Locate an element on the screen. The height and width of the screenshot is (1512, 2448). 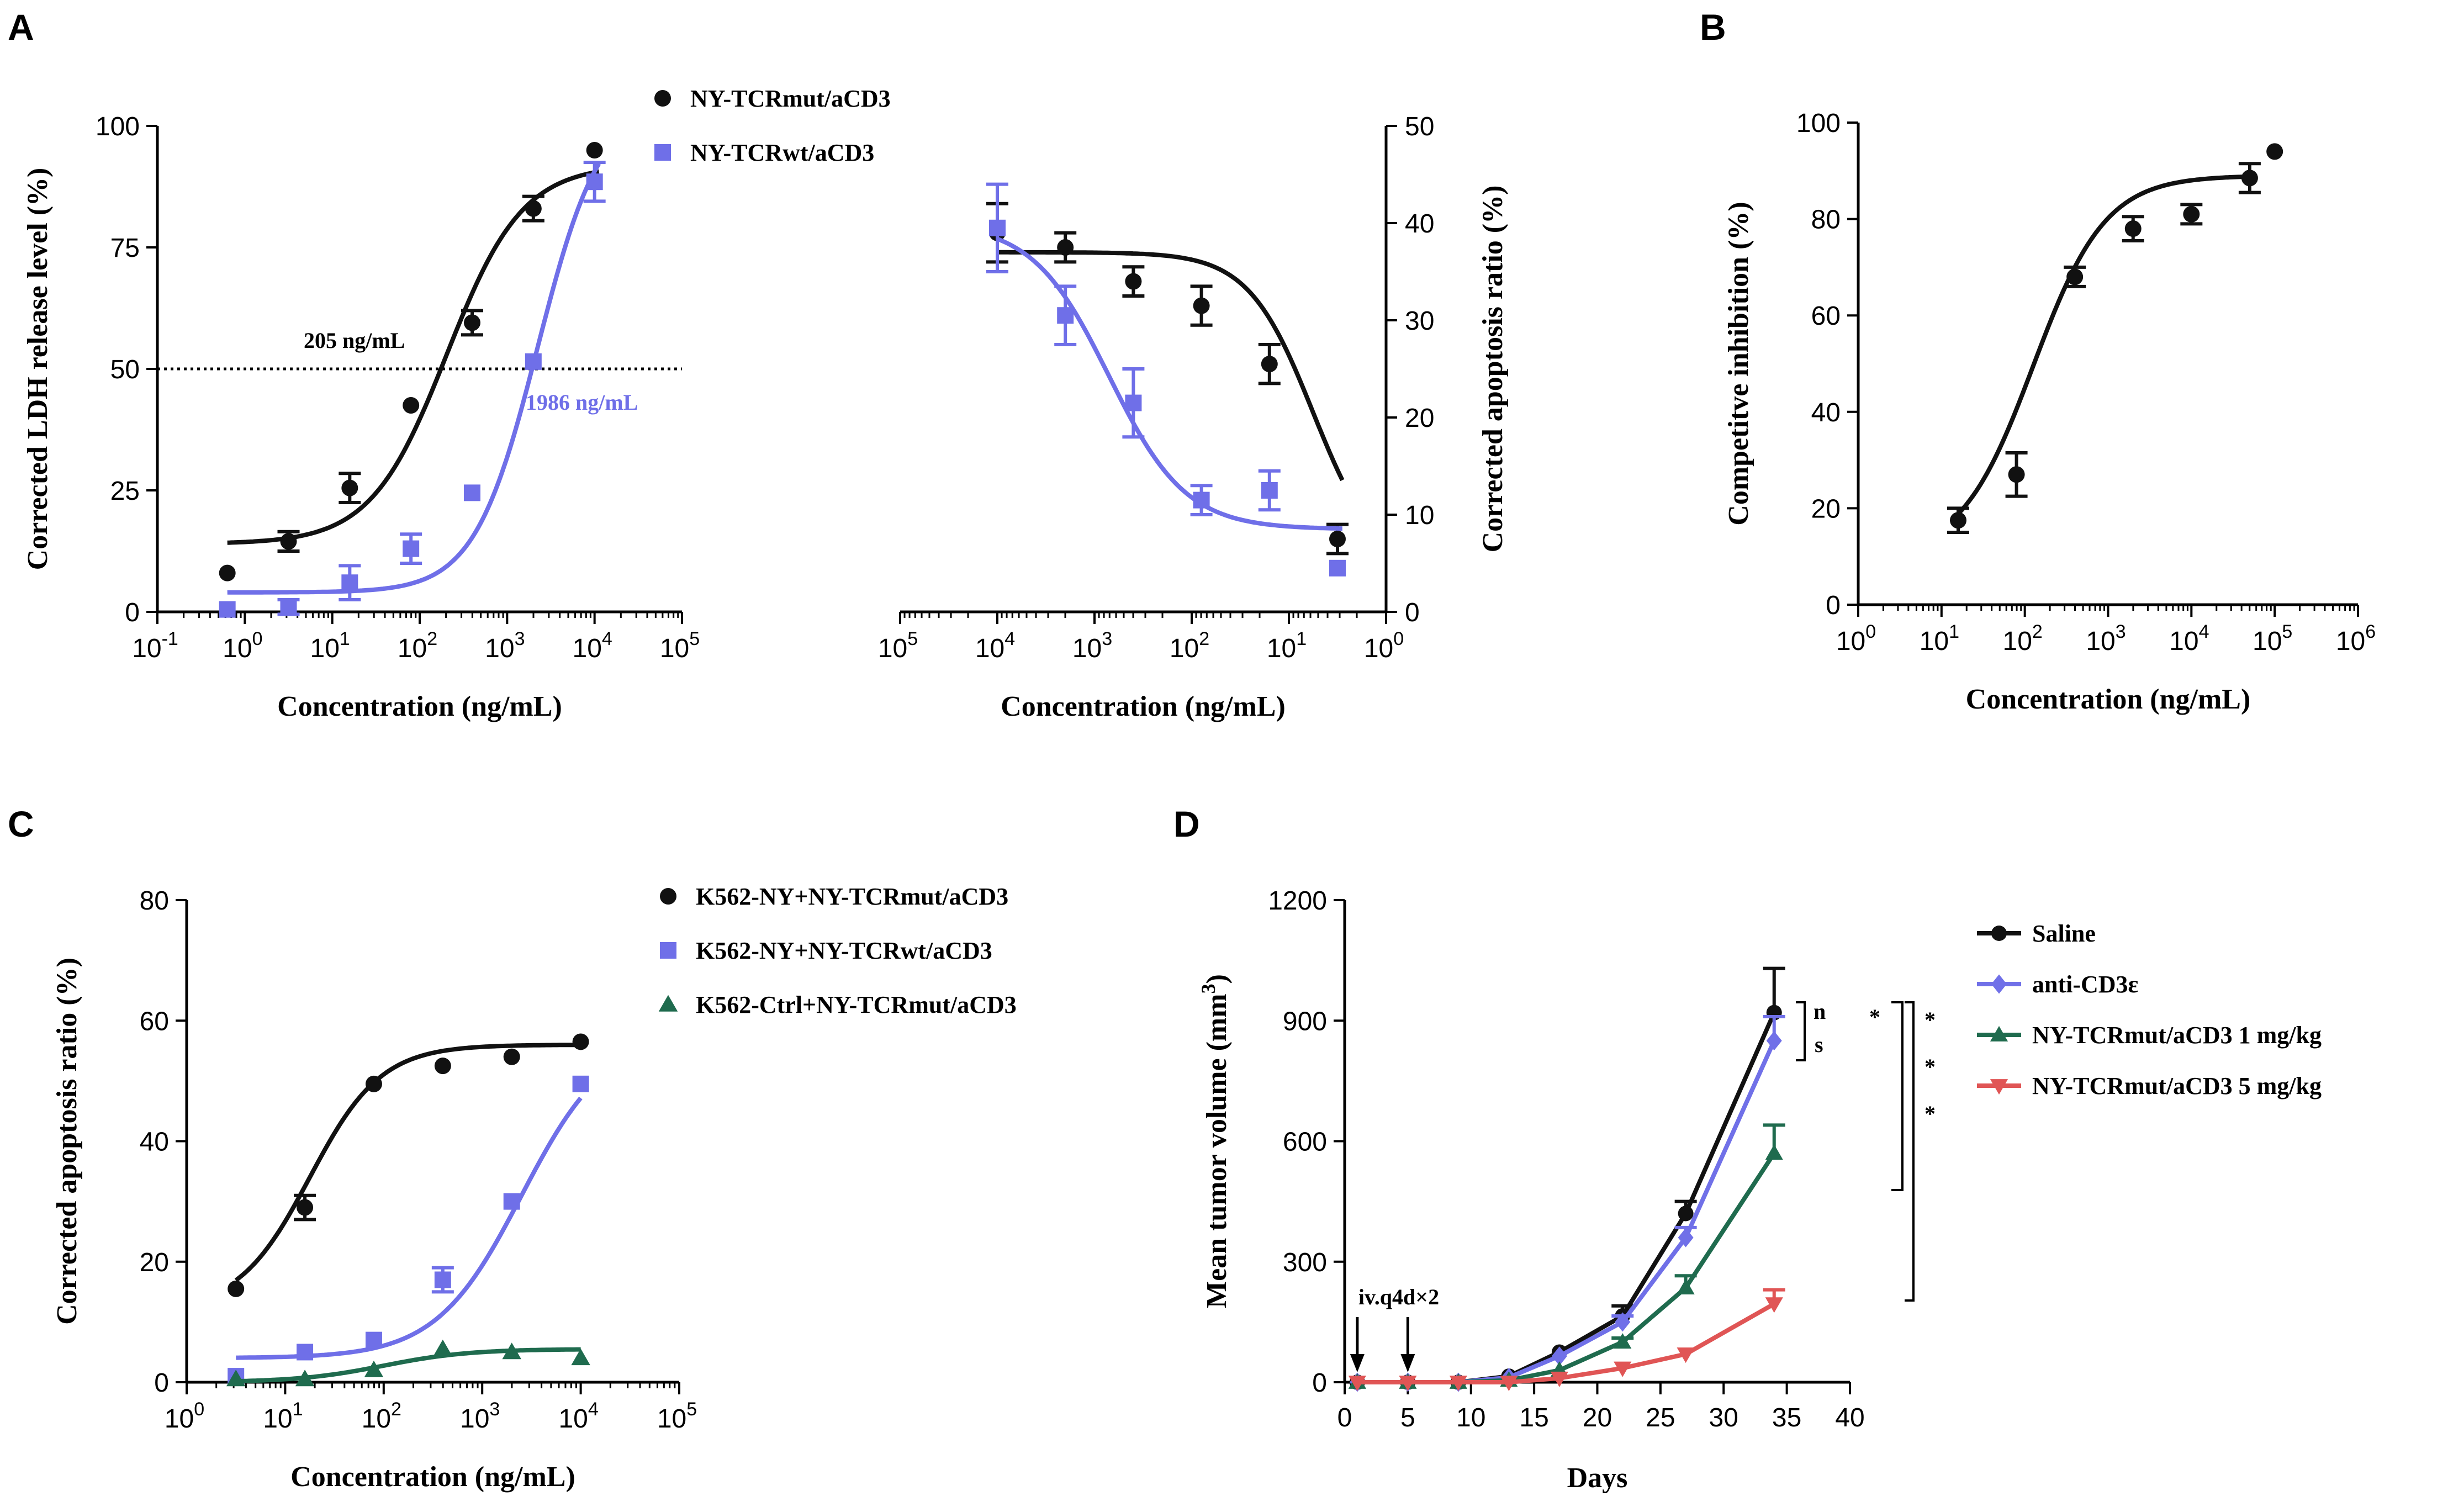
legend-label: NY-TCRmut/aCD3 1 mg/kg is located at coordinates (2177, 1035).